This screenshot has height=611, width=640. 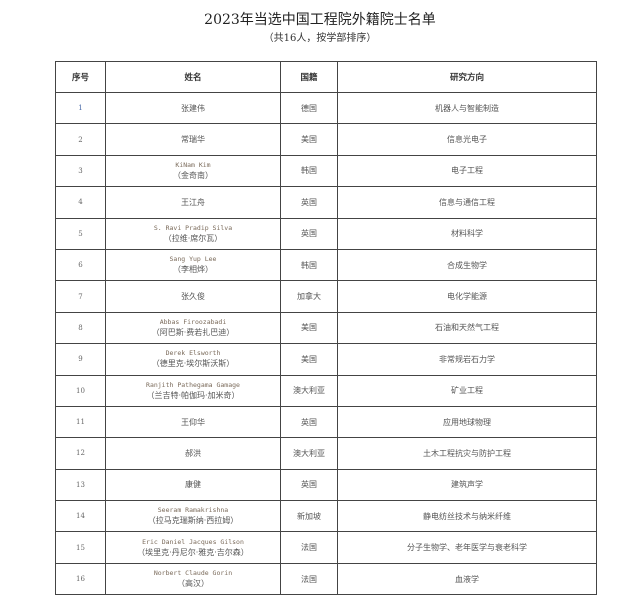 I want to click on document-title: 2023年当选中国工程院外籍院士名单, so click(x=320, y=20).